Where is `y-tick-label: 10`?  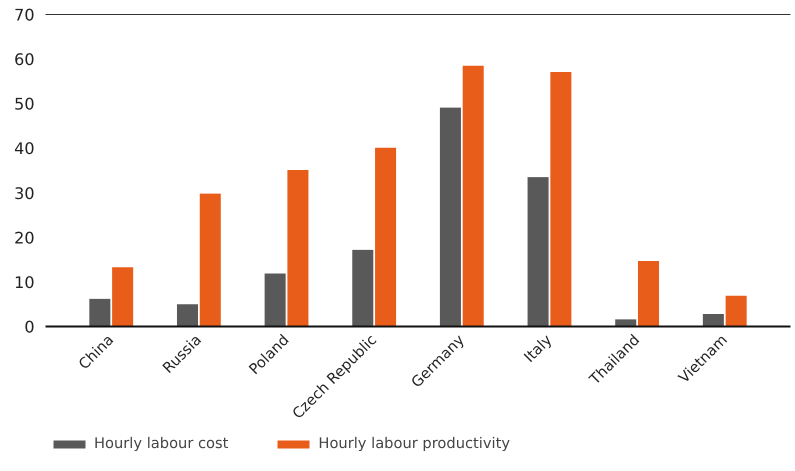 y-tick-label: 10 is located at coordinates (24, 282).